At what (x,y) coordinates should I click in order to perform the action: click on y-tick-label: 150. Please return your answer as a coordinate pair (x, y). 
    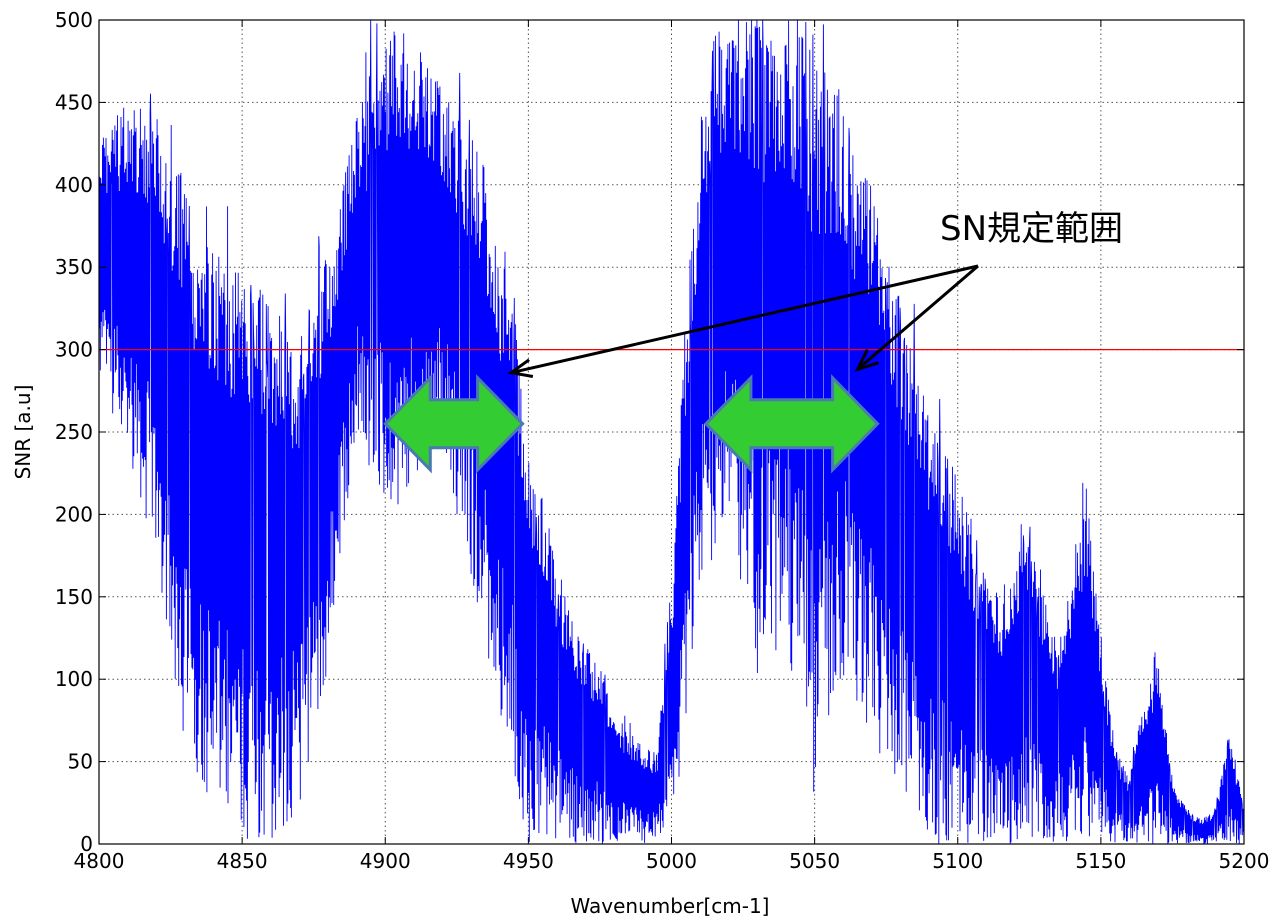
    Looking at the image, I should click on (74, 597).